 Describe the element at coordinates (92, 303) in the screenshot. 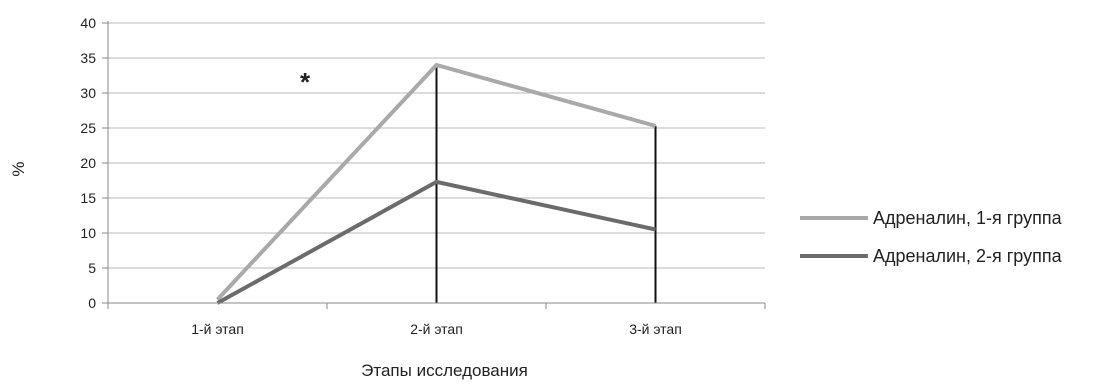

I see `y-tick-label: 0` at that location.